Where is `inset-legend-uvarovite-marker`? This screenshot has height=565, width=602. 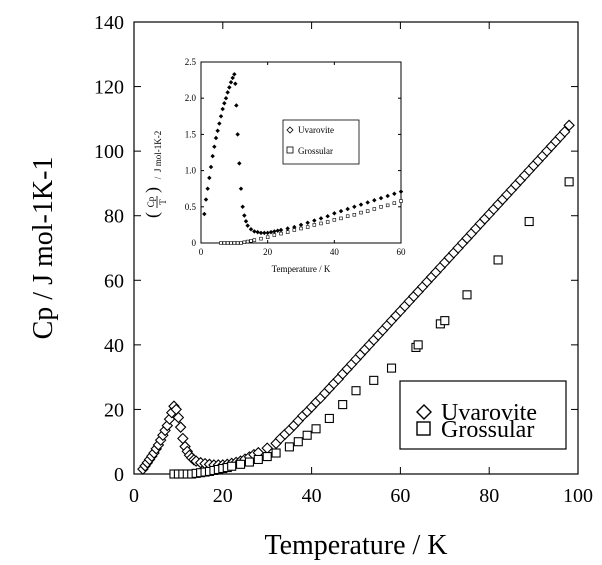
inset-legend-uvarovite-marker is located at coordinates (290, 130).